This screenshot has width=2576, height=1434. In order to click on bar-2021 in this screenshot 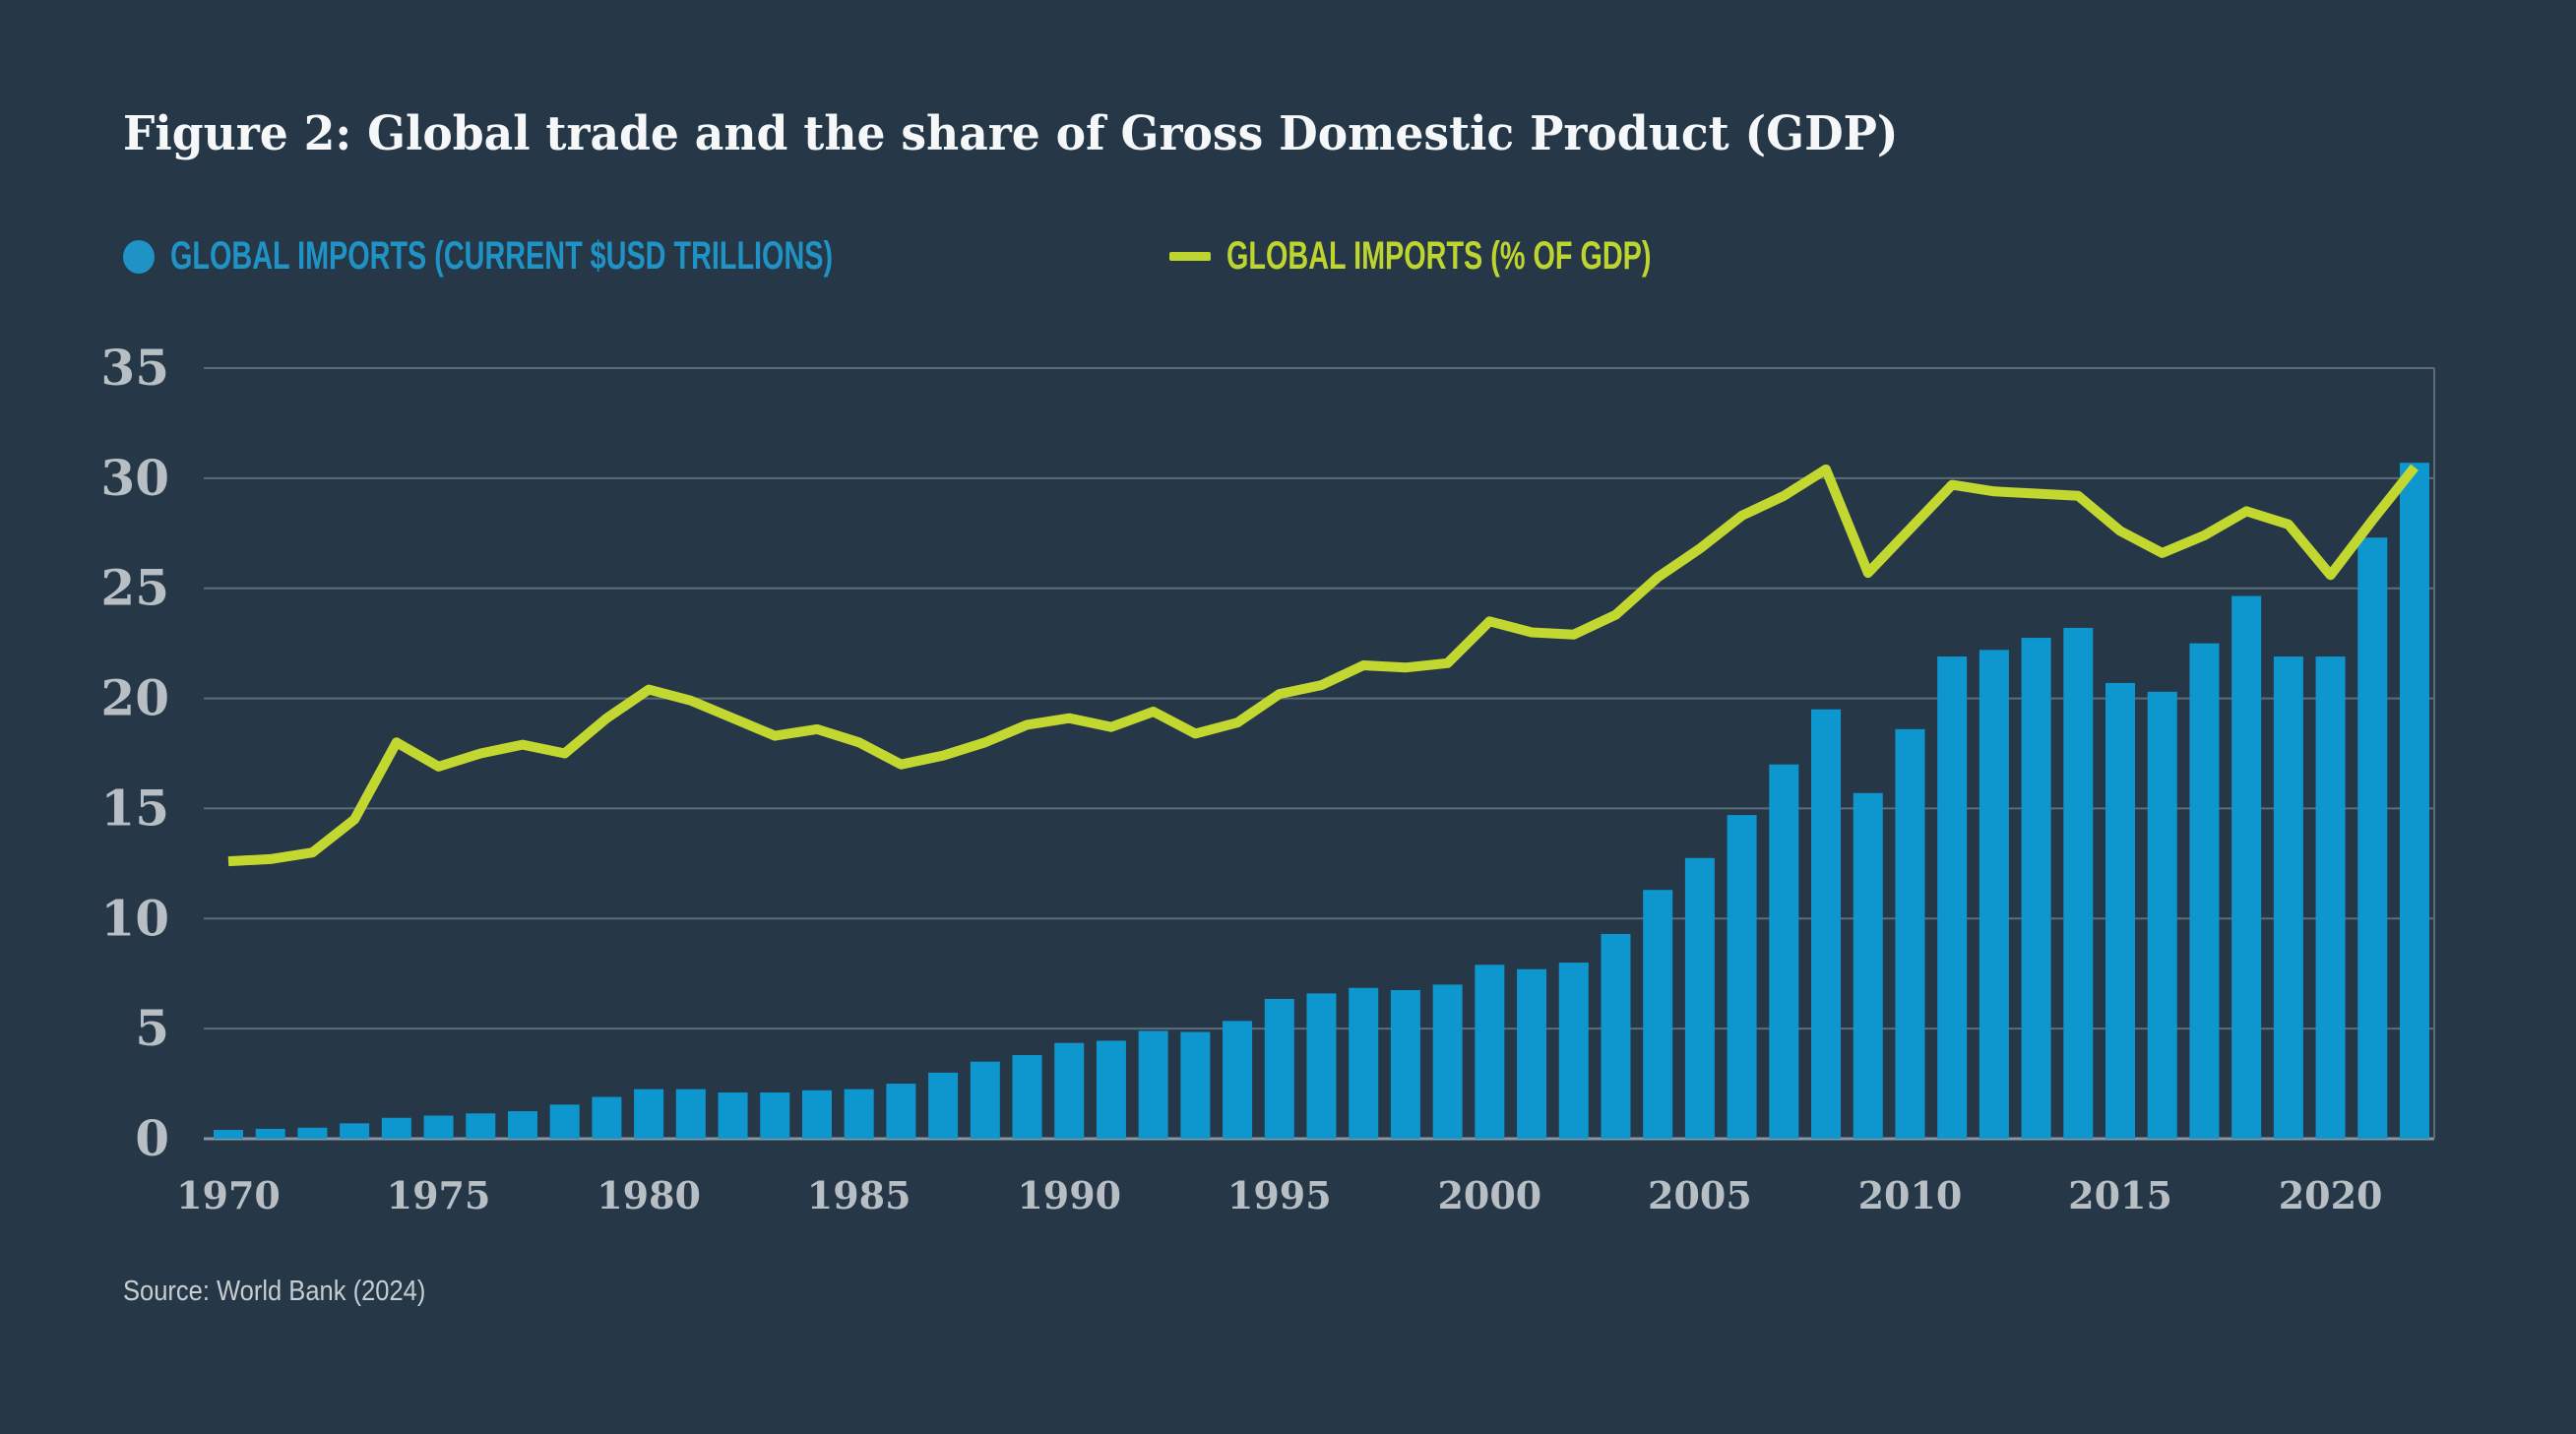, I will do `click(2372, 838)`.